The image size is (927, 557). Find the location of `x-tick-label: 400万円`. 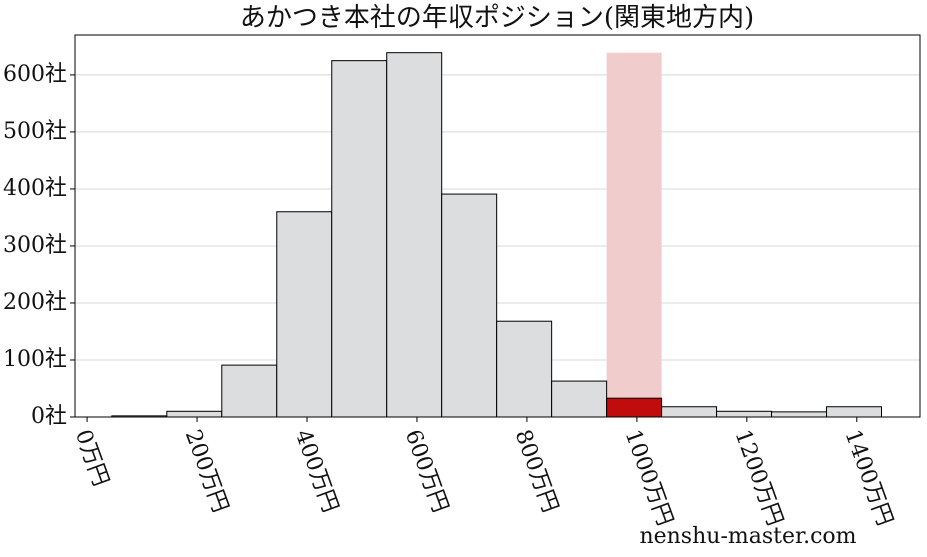

x-tick-label: 400万円 is located at coordinates (316, 471).